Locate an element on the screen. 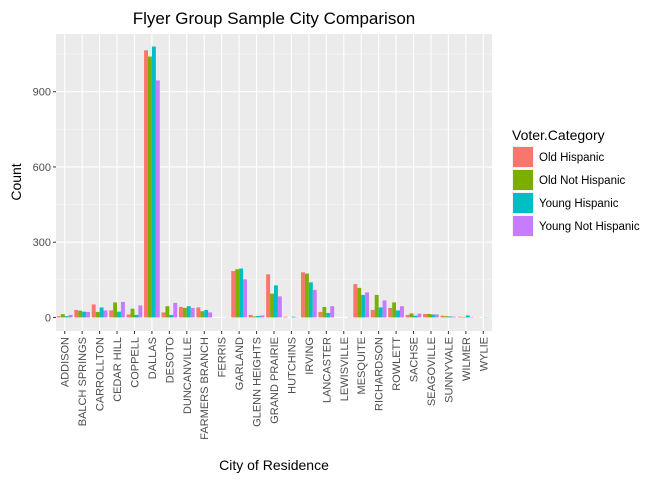 This screenshot has height=480, width=672. y-axis-title: Count is located at coordinates (16, 181).